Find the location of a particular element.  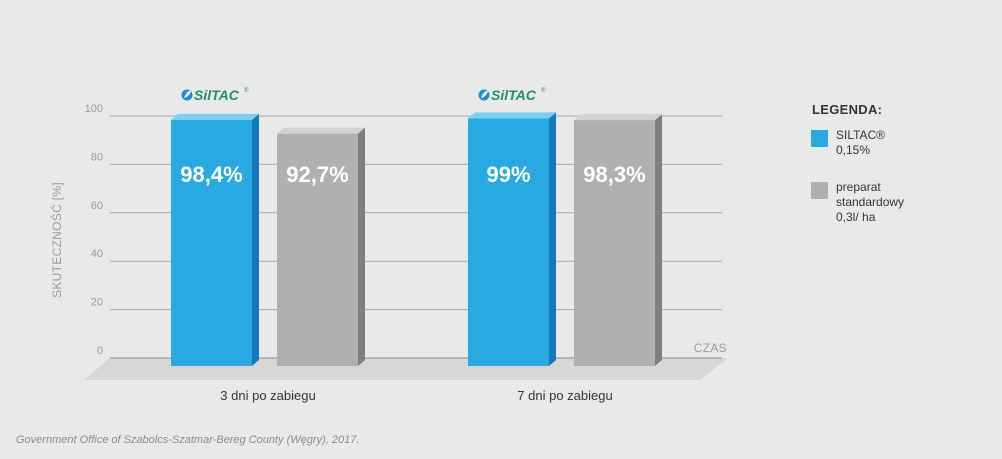

y-tick-label: 0 is located at coordinates (100, 351).